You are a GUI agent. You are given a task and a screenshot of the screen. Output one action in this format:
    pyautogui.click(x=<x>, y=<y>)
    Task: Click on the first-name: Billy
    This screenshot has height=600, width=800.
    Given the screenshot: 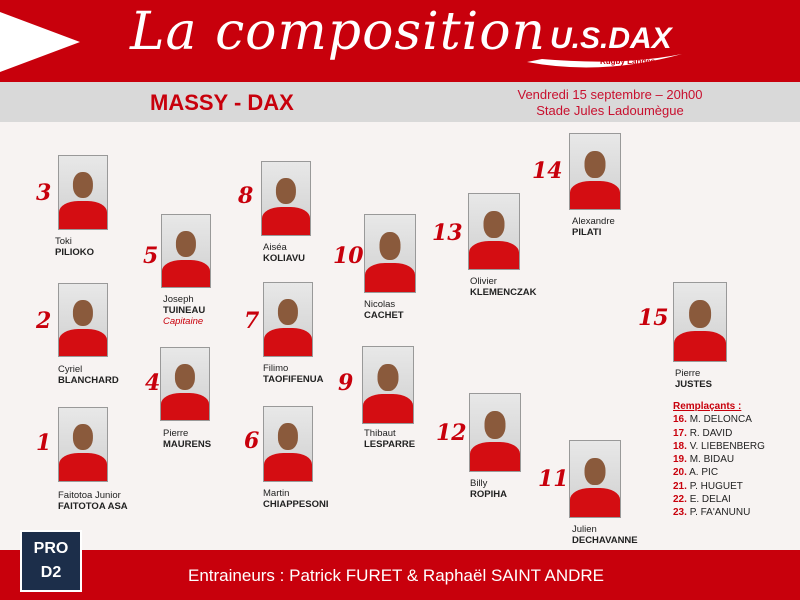 What is the action you would take?
    pyautogui.click(x=479, y=483)
    